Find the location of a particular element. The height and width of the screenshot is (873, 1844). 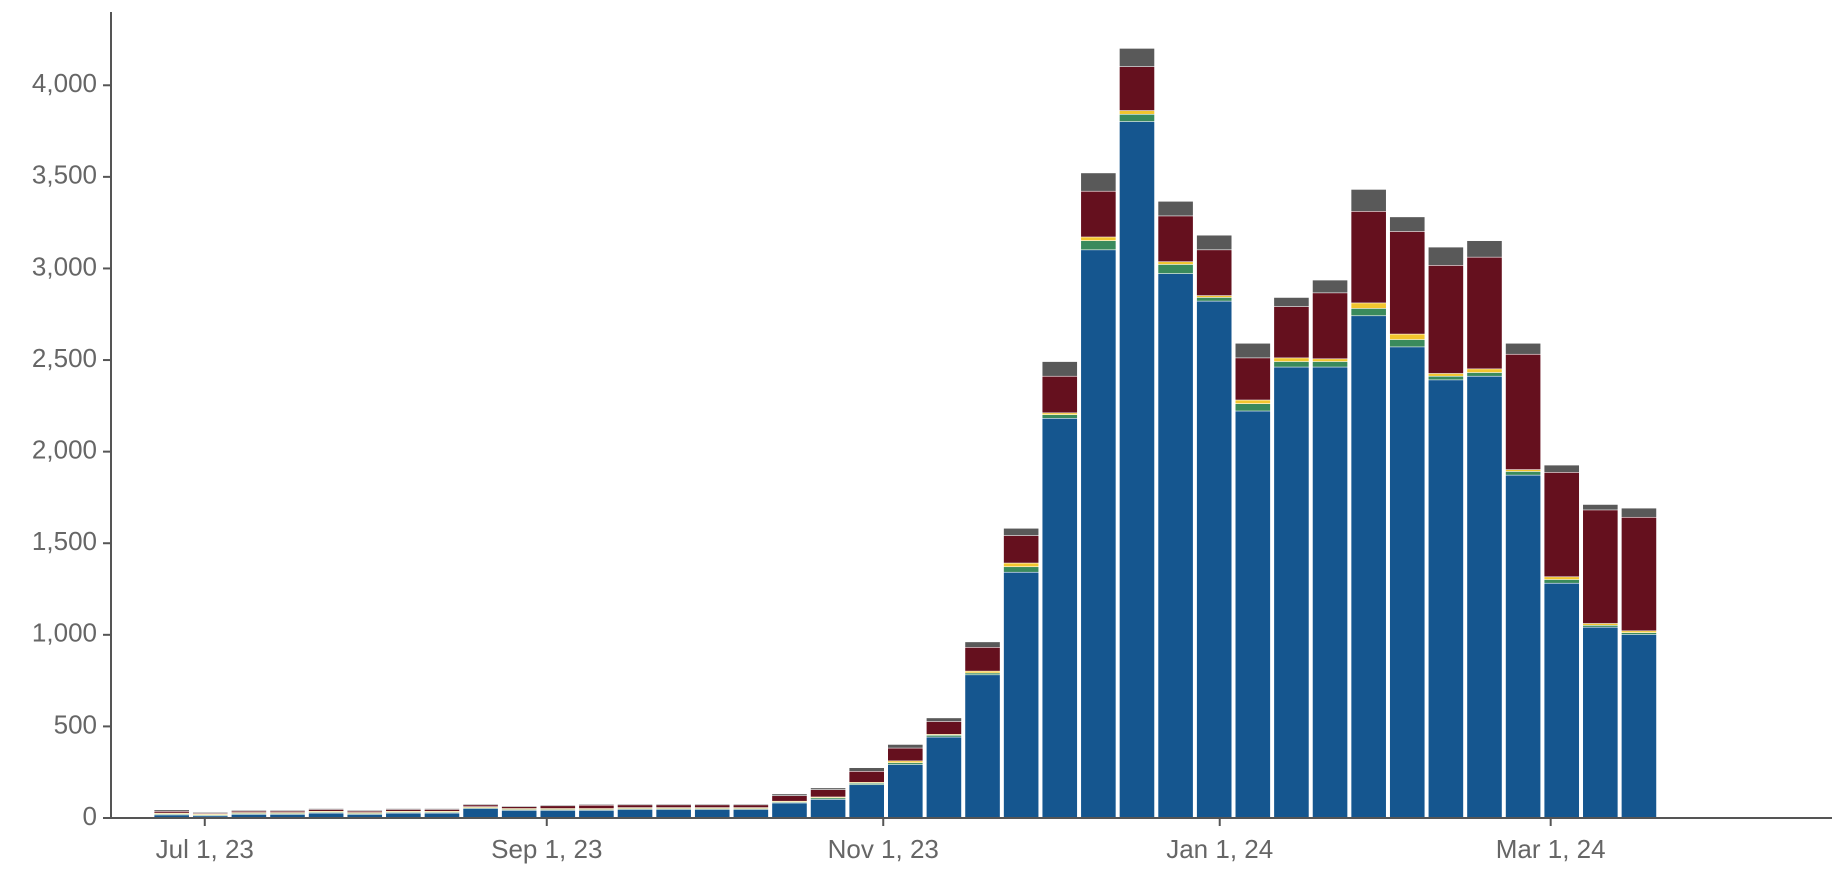

y-tick-label: 3,500 is located at coordinates (64, 175).